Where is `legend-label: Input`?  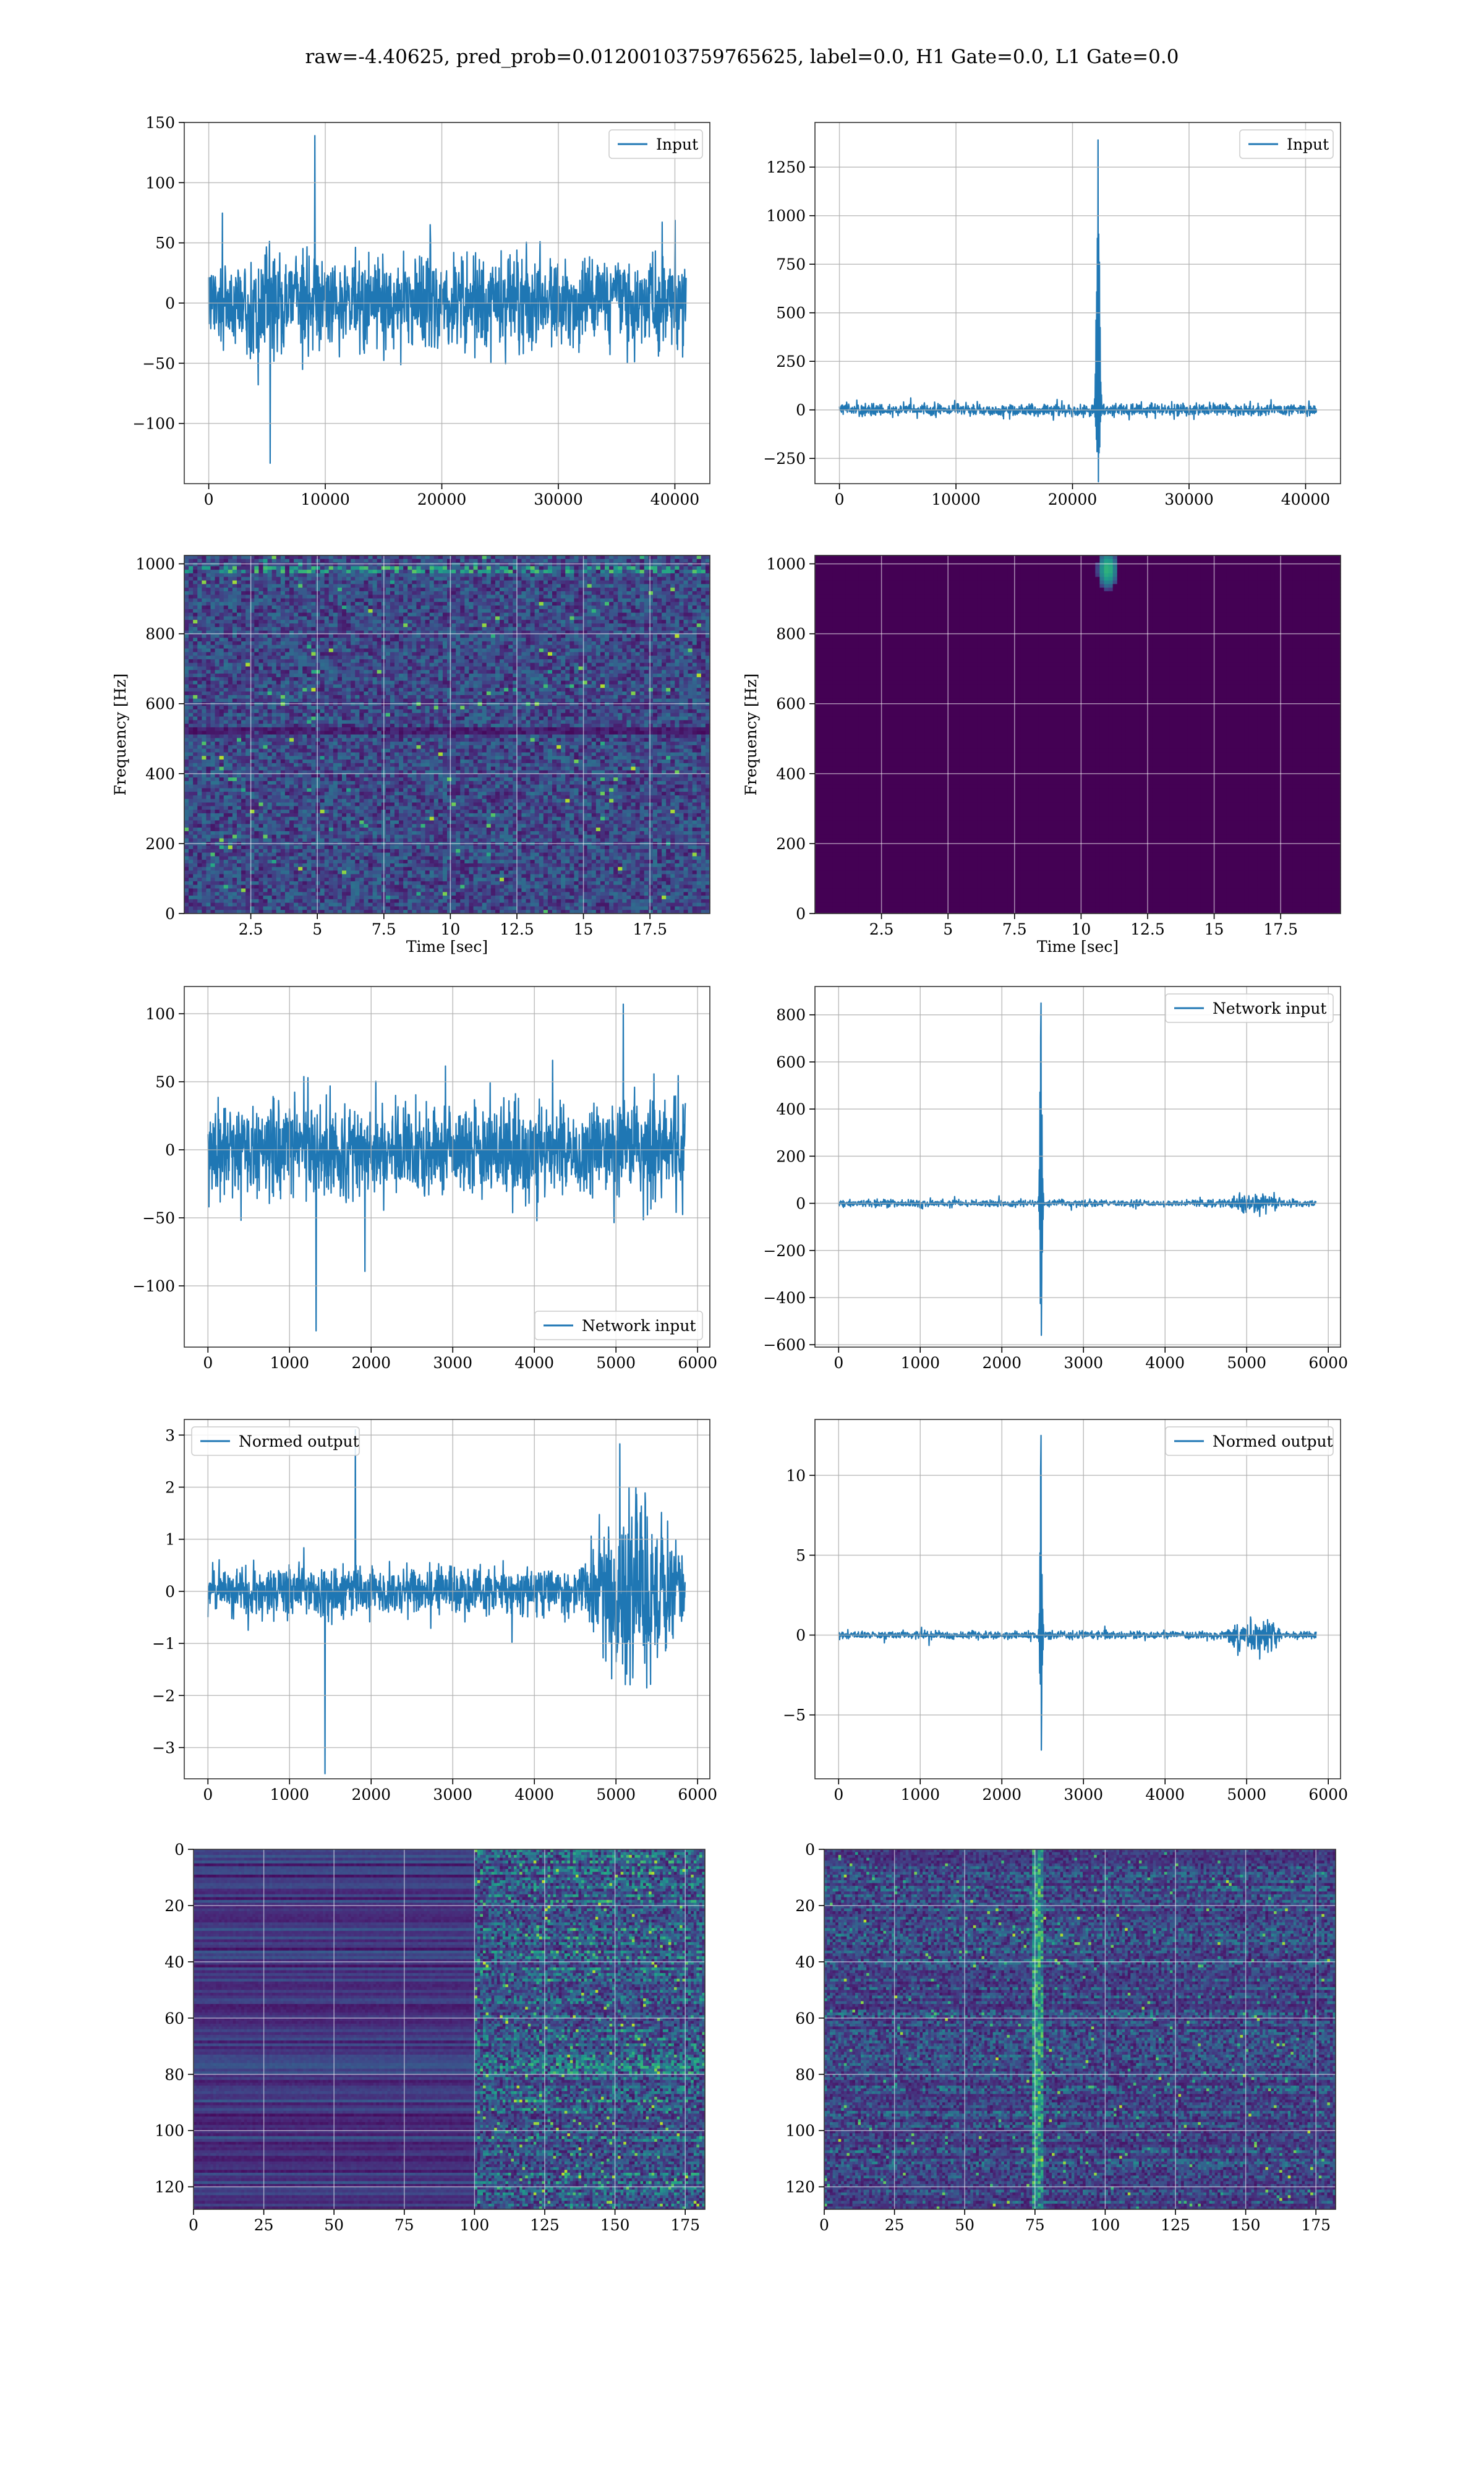
legend-label: Input is located at coordinates (677, 144).